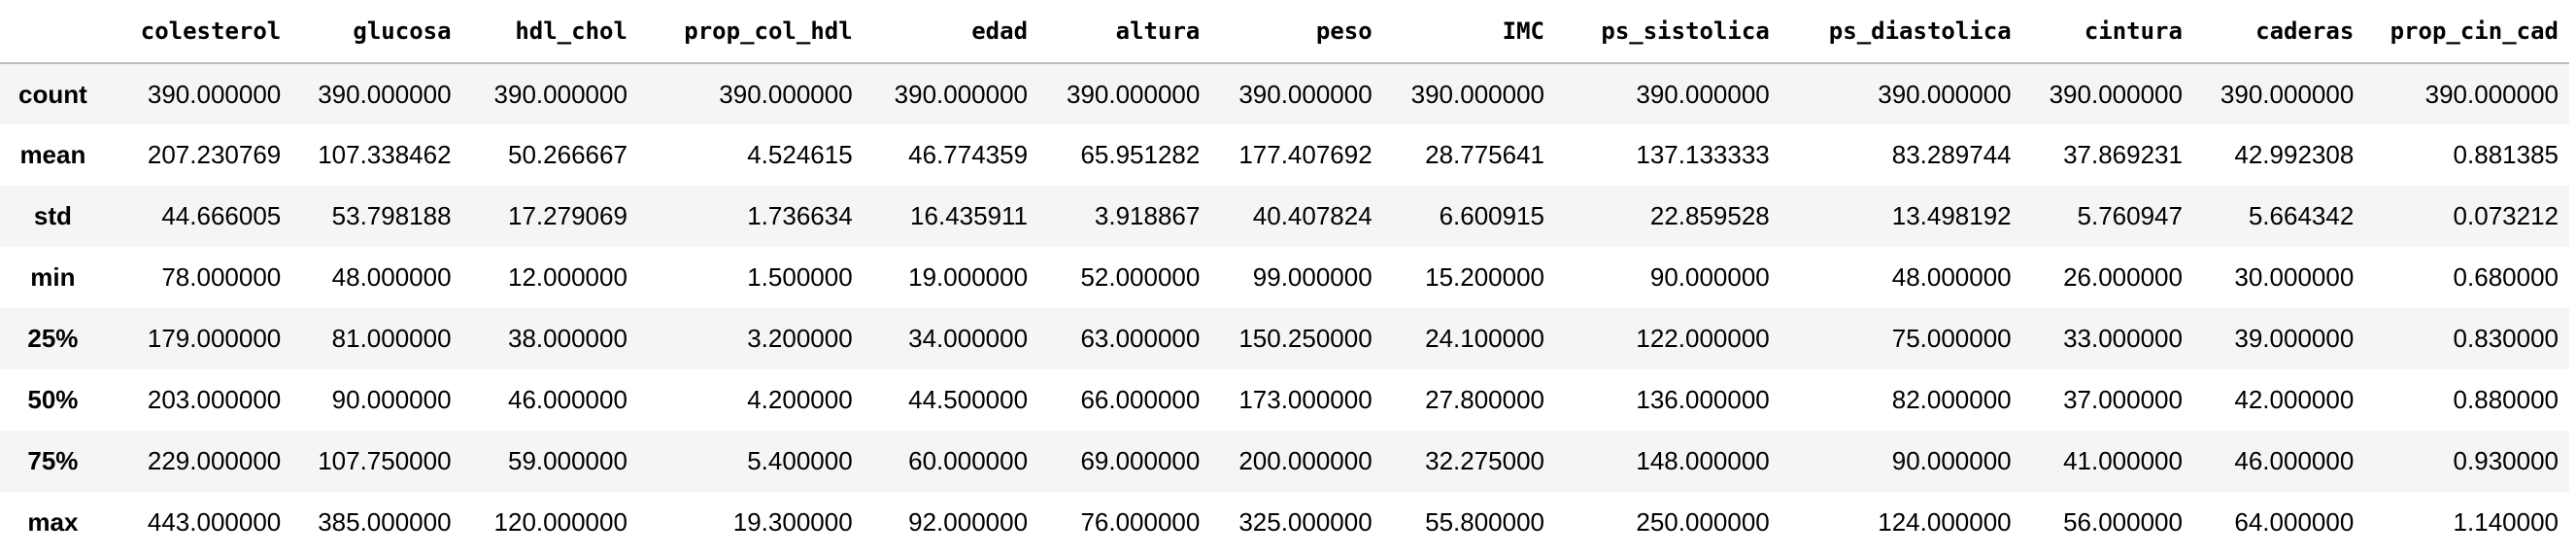 This screenshot has width=2576, height=556. Describe the element at coordinates (391, 277) in the screenshot. I see `table-cell: 48.000000` at that location.